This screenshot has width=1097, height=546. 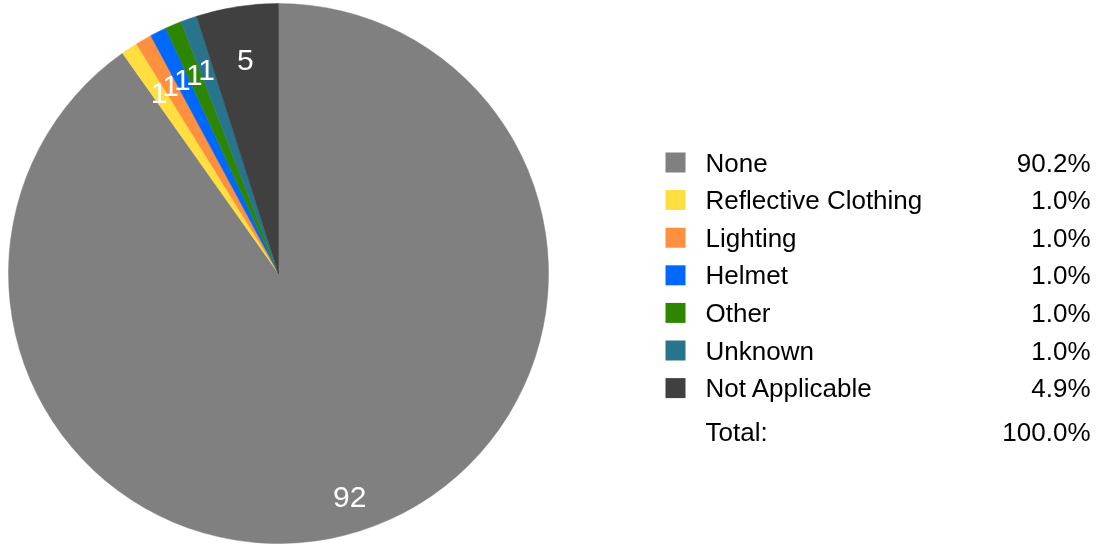 I want to click on legend-label: None, so click(x=736, y=162).